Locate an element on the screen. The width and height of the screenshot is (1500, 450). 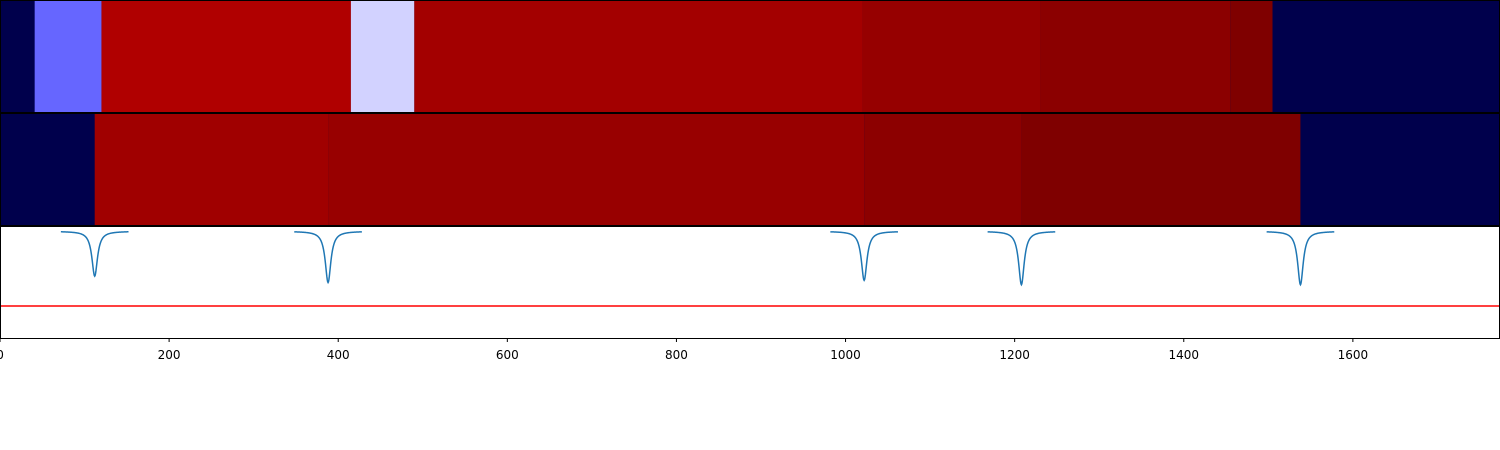
x-axis: 0 200 400 600 800 1000 1200 1400 1600 is located at coordinates (684, 350).